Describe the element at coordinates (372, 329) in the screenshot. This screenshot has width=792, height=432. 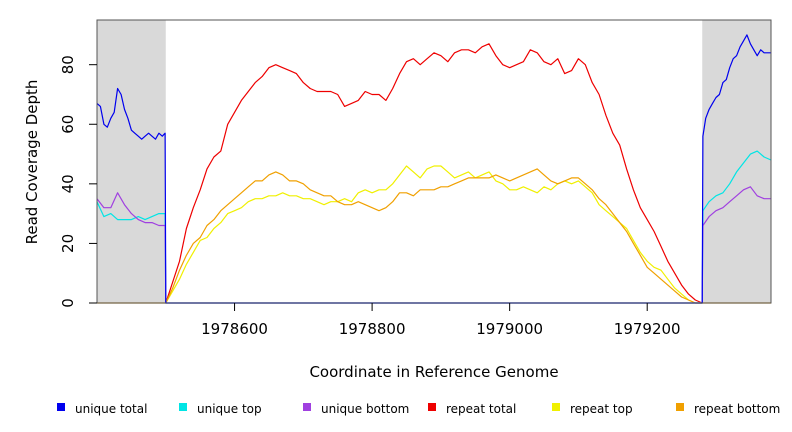
I see `x-tick-label: 1978800` at that location.